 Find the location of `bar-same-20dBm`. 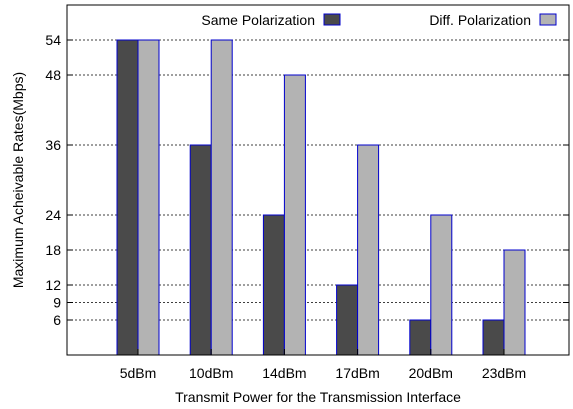

bar-same-20dBm is located at coordinates (420, 337).